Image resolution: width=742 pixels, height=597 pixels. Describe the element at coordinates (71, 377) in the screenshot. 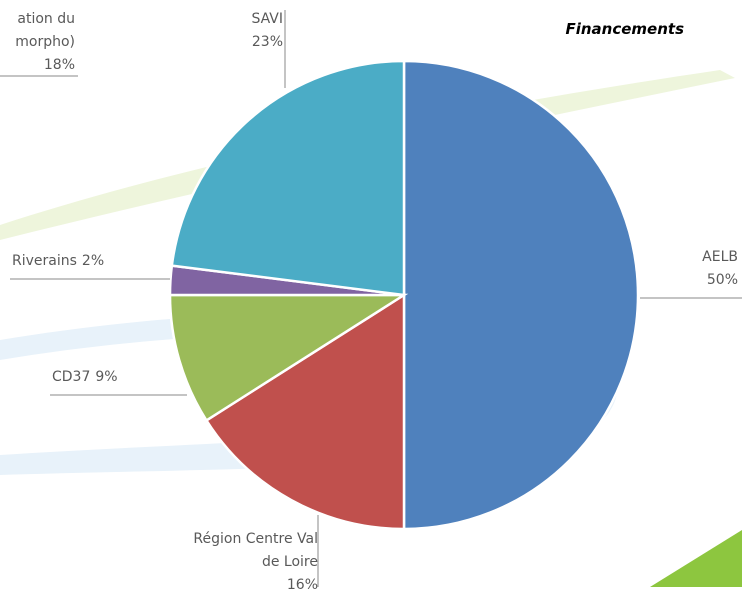

I see `category-name: CD37` at that location.